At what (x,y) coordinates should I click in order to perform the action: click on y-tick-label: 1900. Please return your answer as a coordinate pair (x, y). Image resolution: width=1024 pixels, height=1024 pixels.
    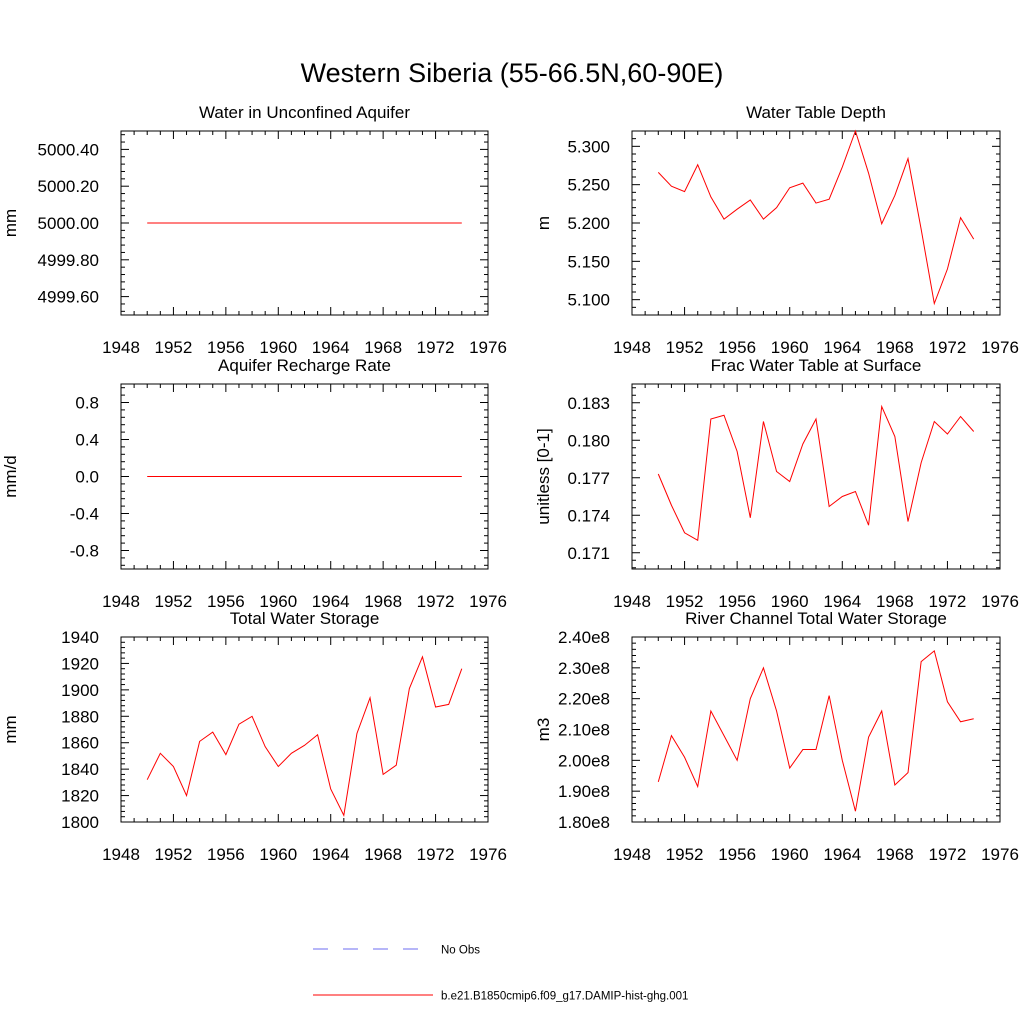
    Looking at the image, I should click on (80, 690).